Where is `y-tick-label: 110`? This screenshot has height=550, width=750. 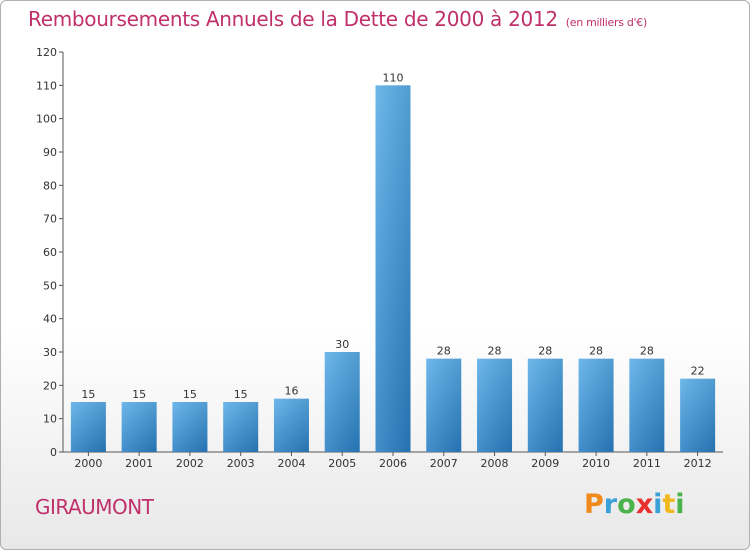
y-tick-label: 110 is located at coordinates (46, 85).